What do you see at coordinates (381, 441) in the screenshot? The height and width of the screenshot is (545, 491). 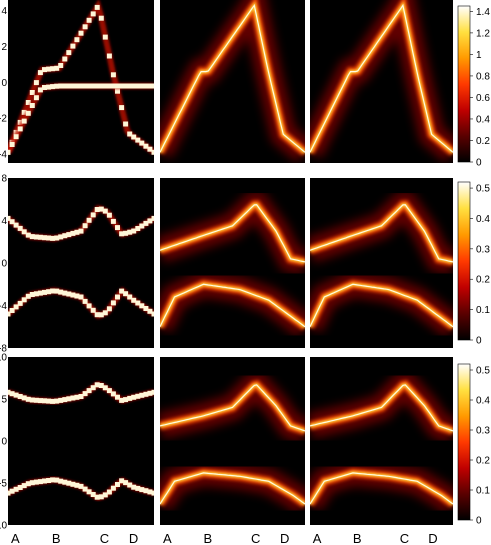 I see `spectral-panel-r2c2` at bounding box center [381, 441].